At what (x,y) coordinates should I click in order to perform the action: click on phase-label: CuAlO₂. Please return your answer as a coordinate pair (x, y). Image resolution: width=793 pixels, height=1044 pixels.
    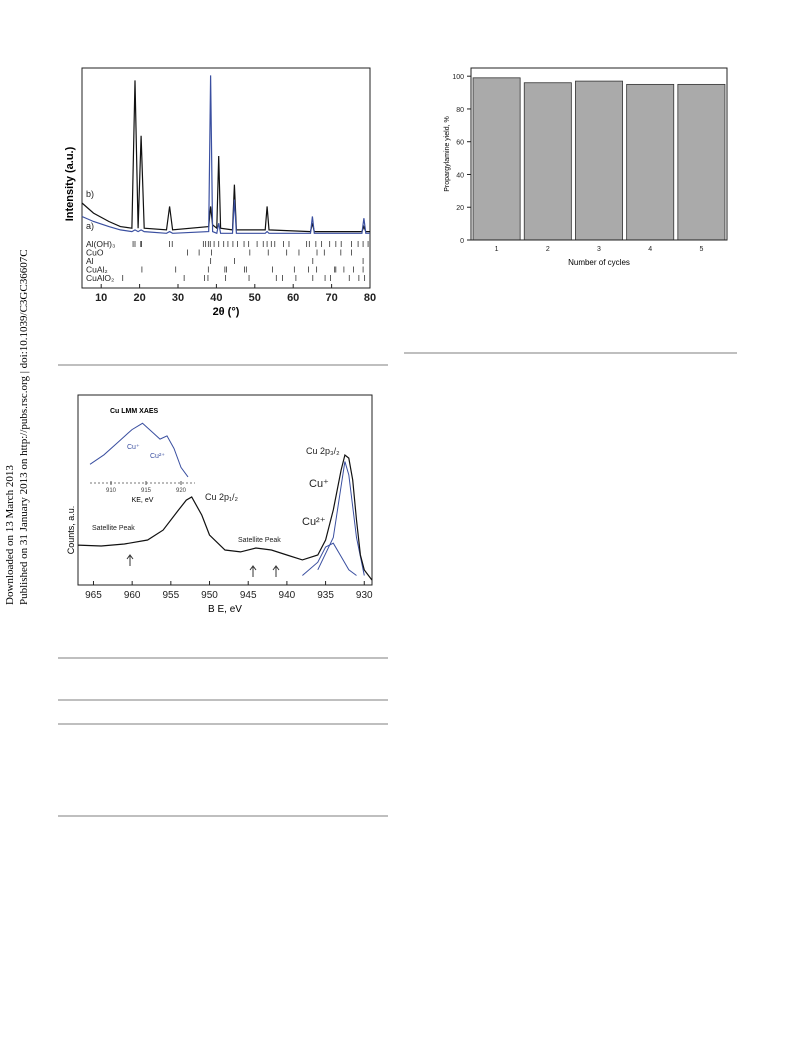
    Looking at the image, I should click on (100, 278).